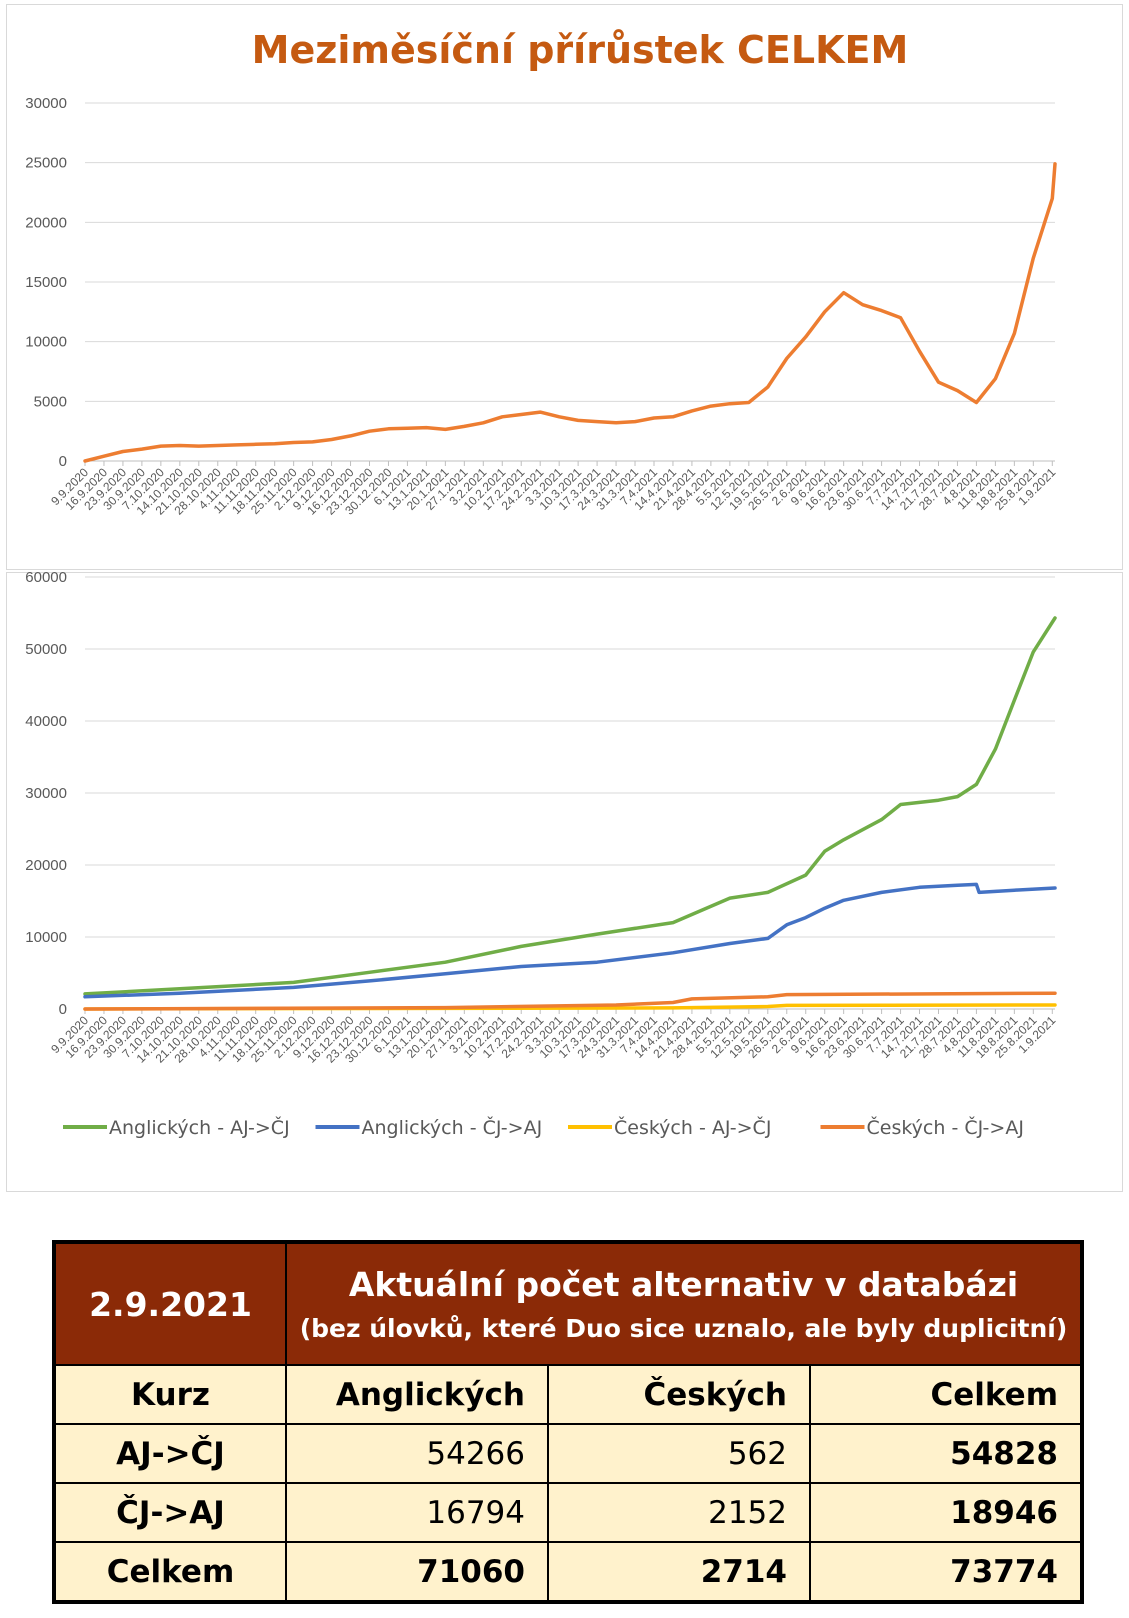  What do you see at coordinates (417, 1453) in the screenshot?
I see `table-cell: 54266` at bounding box center [417, 1453].